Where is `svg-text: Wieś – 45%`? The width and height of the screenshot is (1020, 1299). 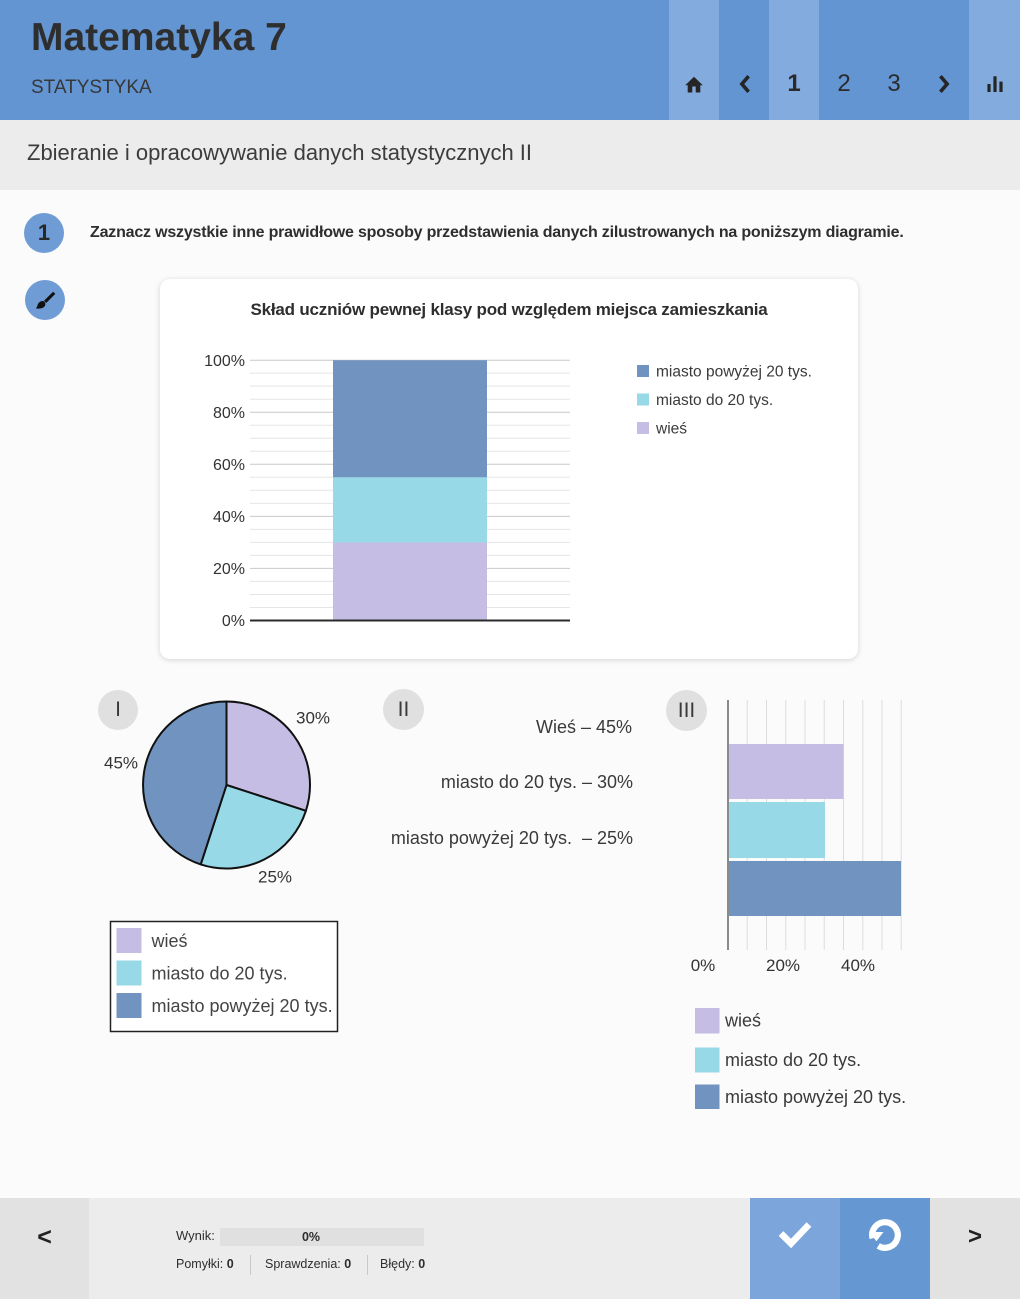
svg-text: Wieś – 45% is located at coordinates (584, 727).